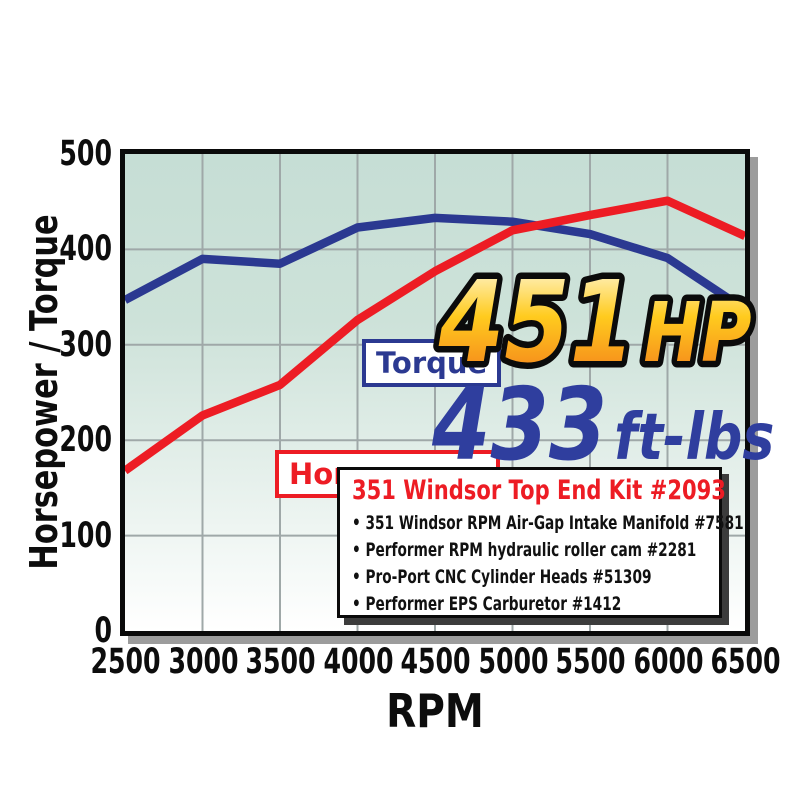  What do you see at coordinates (103, 631) in the screenshot?
I see `y-tick-label: 0` at bounding box center [103, 631].